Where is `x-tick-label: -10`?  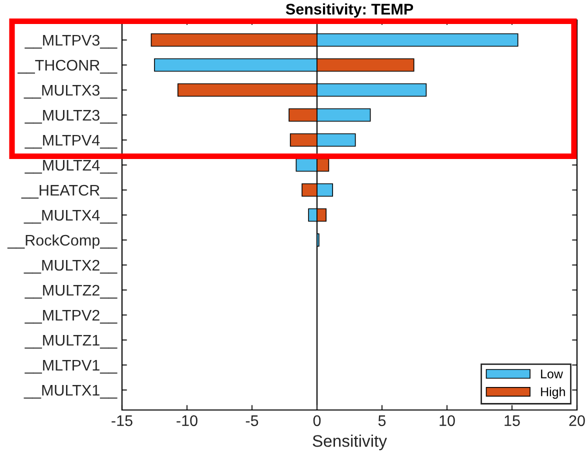 x-tick-label: -10 is located at coordinates (187, 420).